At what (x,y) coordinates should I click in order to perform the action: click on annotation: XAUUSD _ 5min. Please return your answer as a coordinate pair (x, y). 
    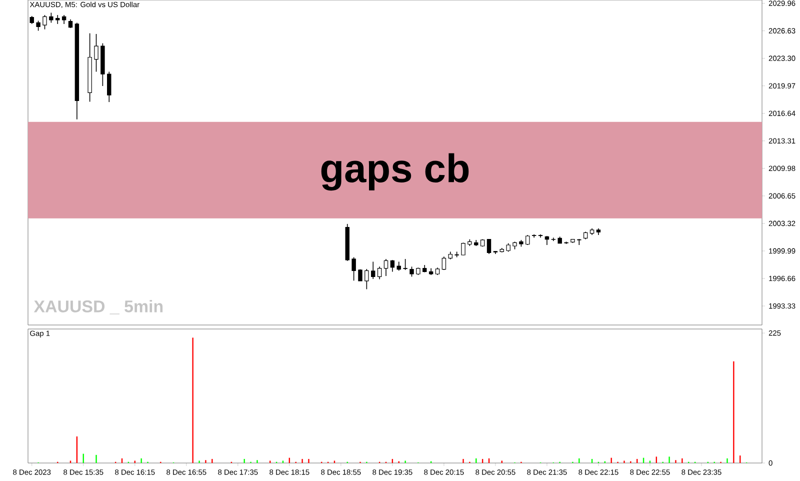
    Looking at the image, I should click on (98, 307).